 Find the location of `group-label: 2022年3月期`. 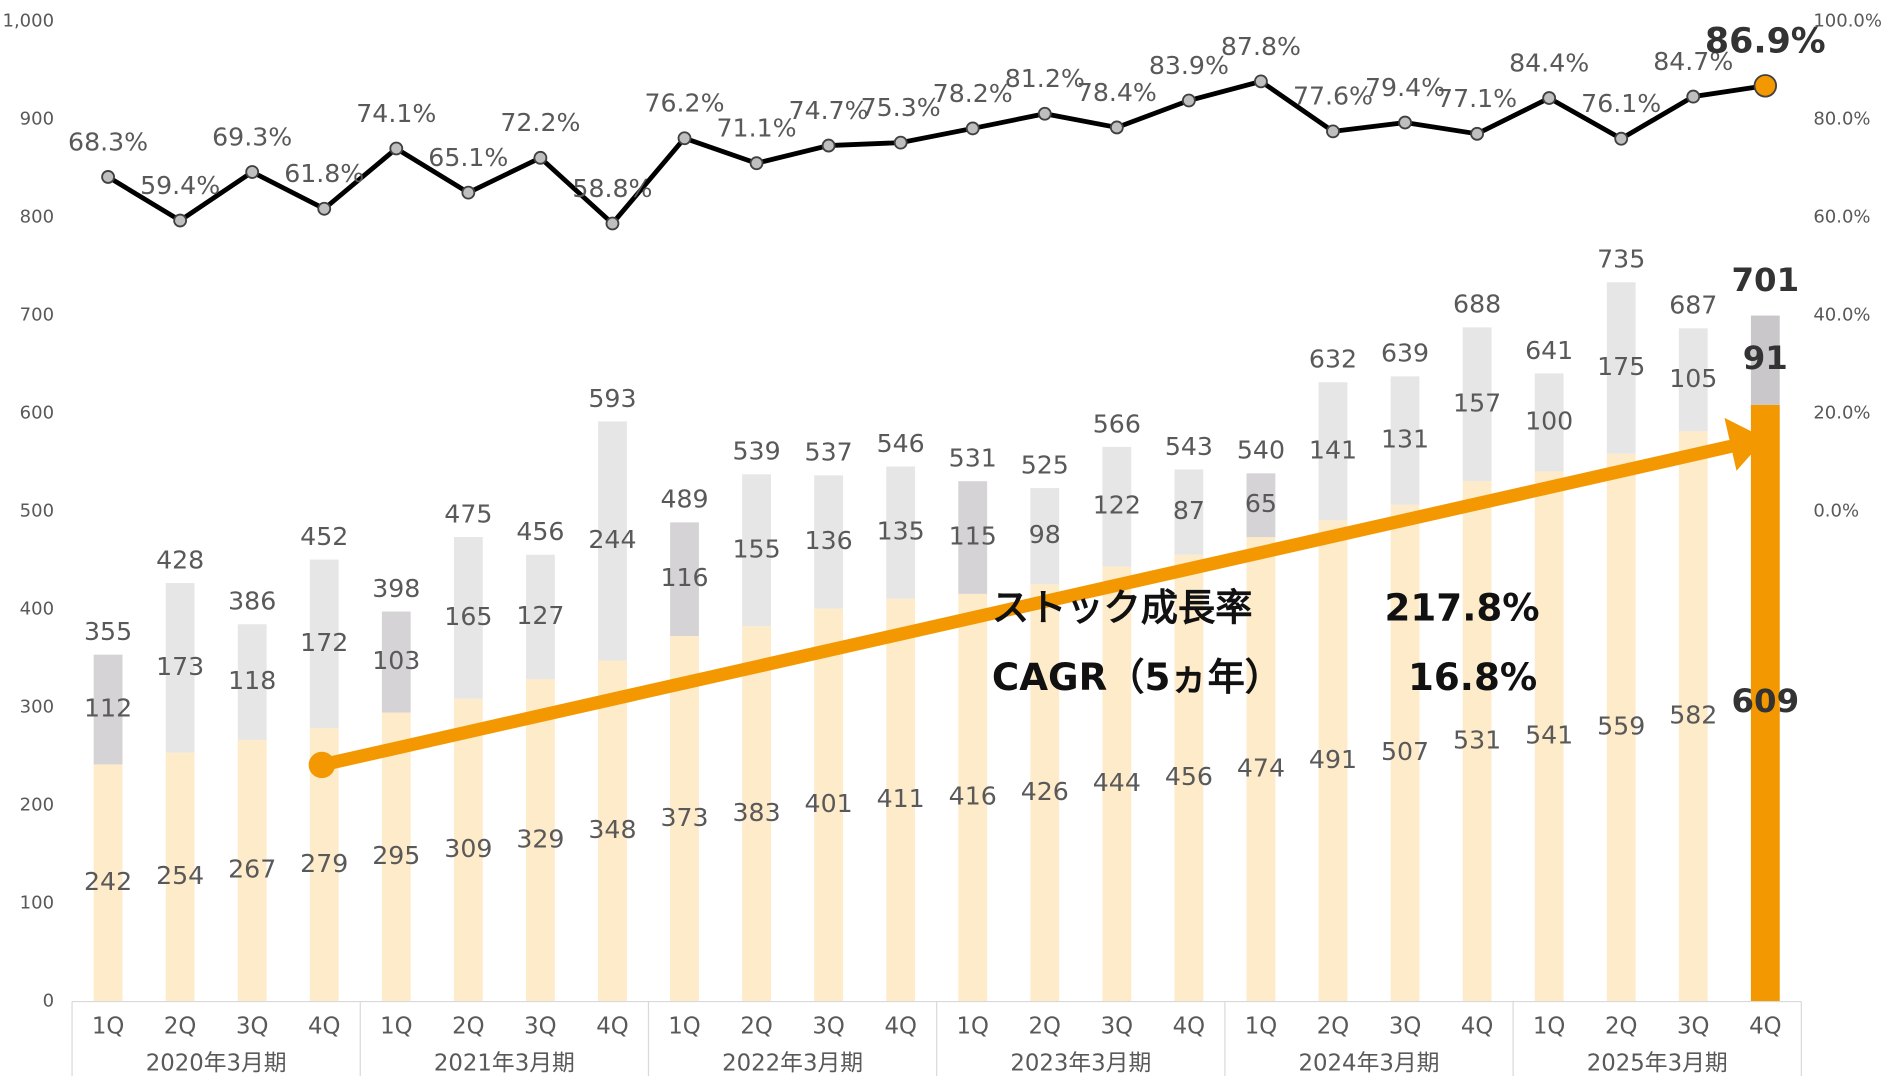

group-label: 2022年3月期 is located at coordinates (792, 1063).